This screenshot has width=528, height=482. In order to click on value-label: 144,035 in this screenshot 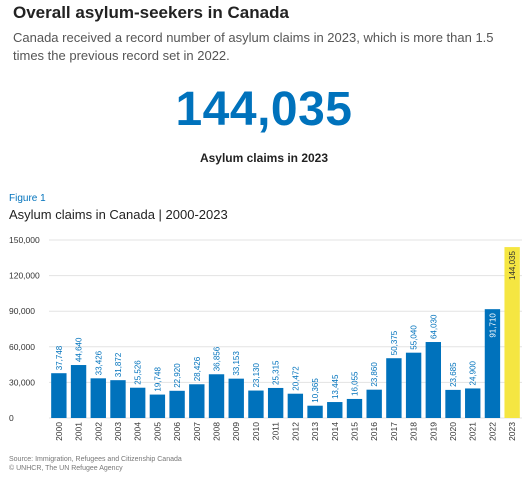, I will do `click(512, 265)`.